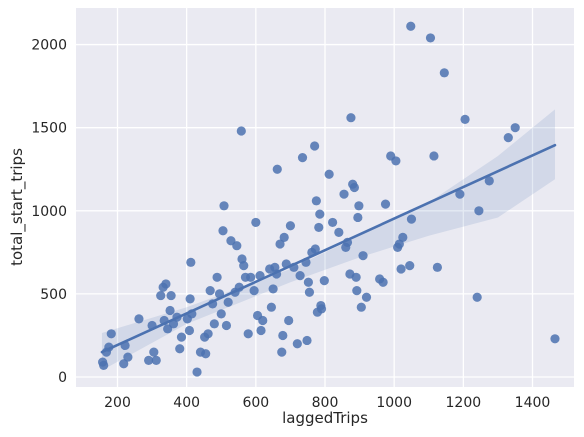 The width and height of the screenshot is (584, 437). I want to click on y-tick-label: 0, so click(62, 378).